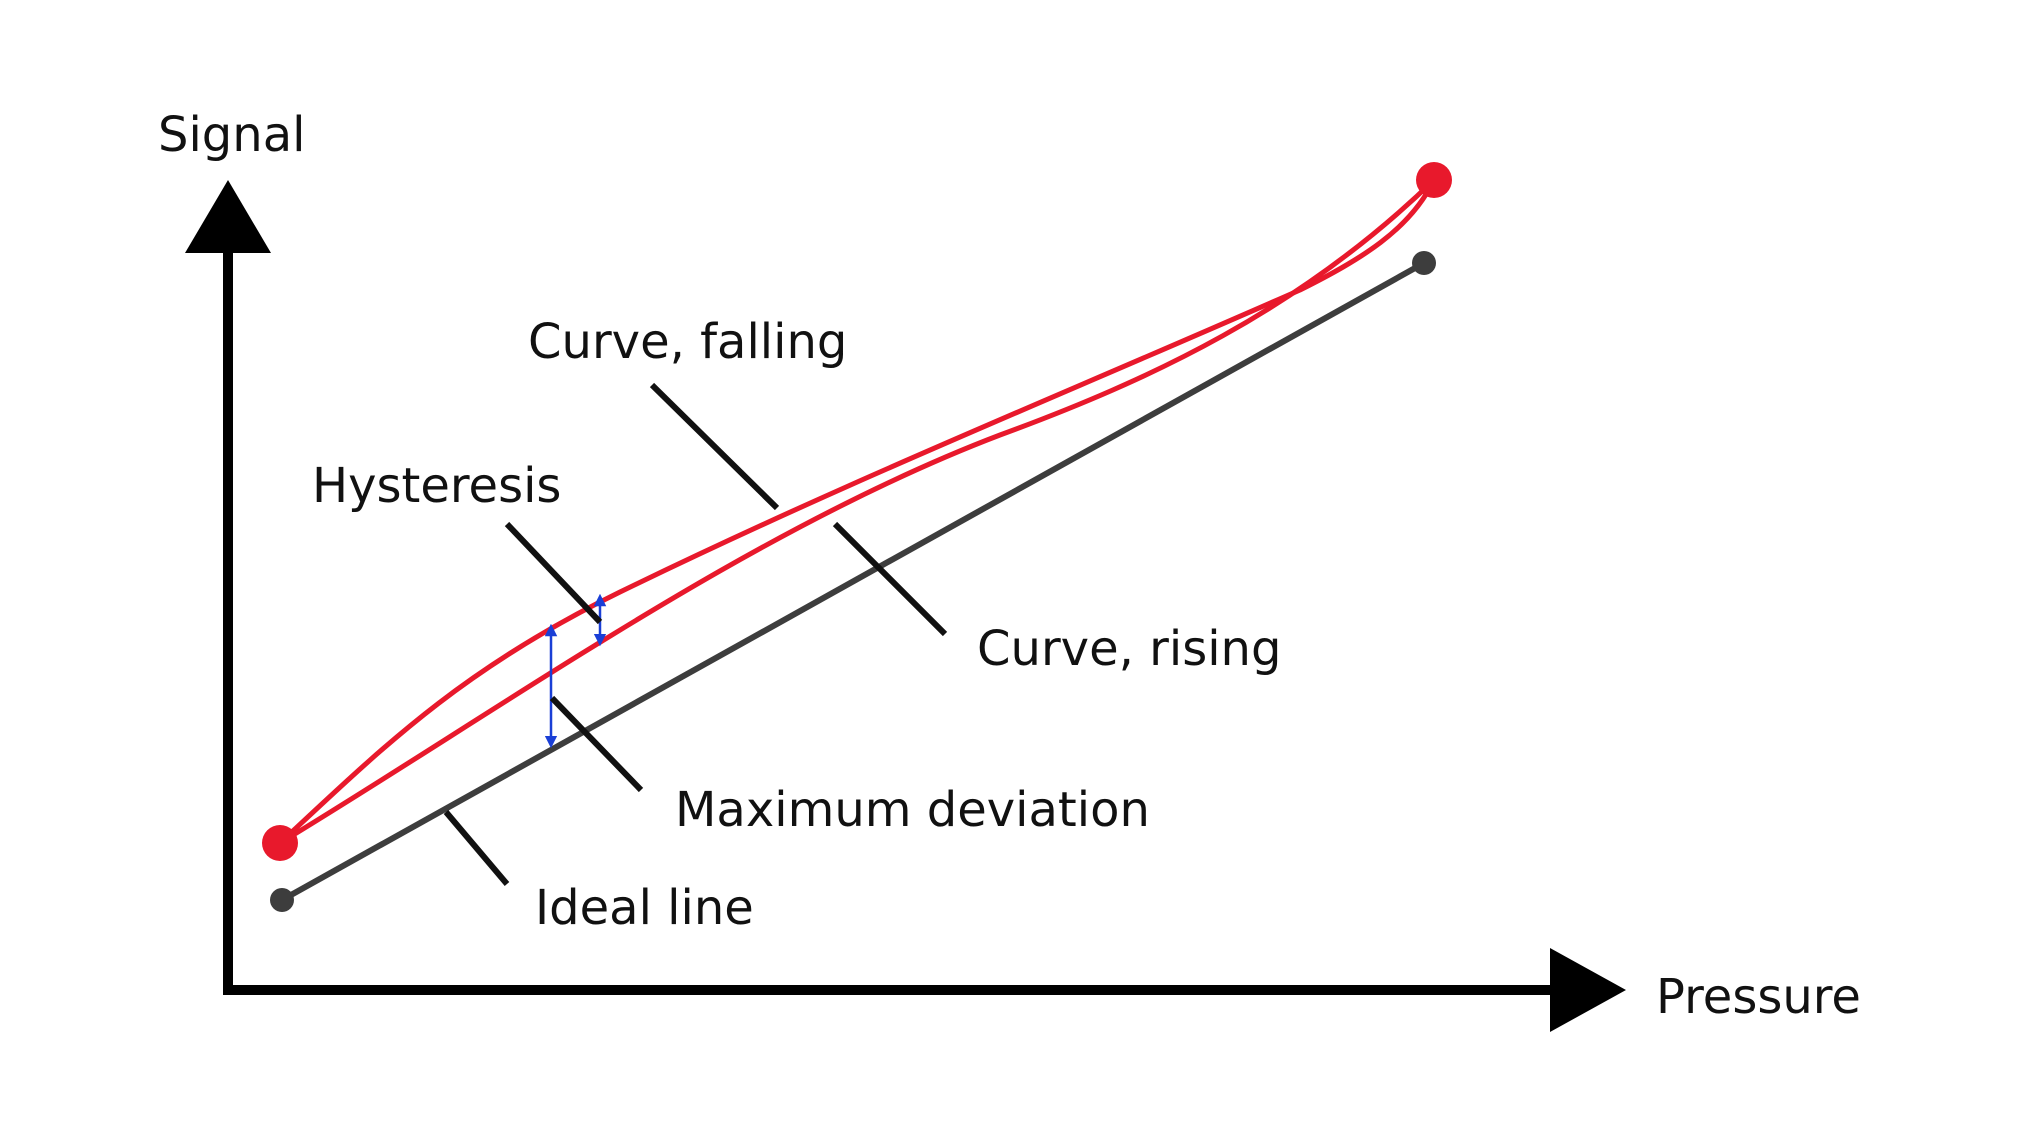  What do you see at coordinates (912, 810) in the screenshot?
I see `maximum-deviation-label: Maximum deviation` at bounding box center [912, 810].